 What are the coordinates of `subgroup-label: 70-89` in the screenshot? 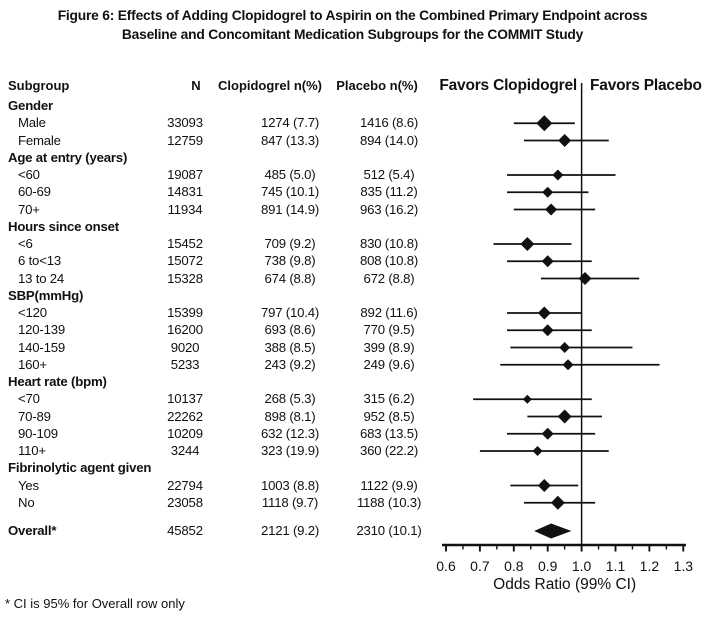 It's located at (34, 416).